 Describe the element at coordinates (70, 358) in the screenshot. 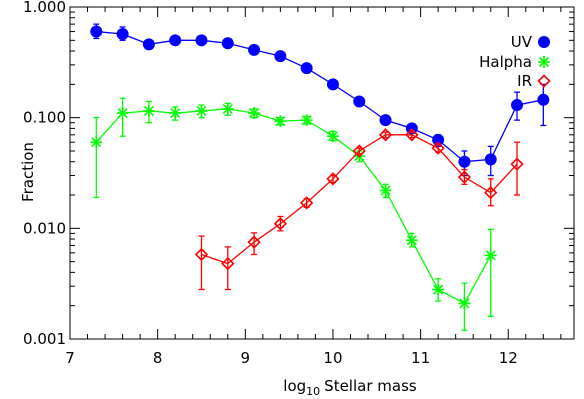

I see `x-tick-label: 7` at that location.